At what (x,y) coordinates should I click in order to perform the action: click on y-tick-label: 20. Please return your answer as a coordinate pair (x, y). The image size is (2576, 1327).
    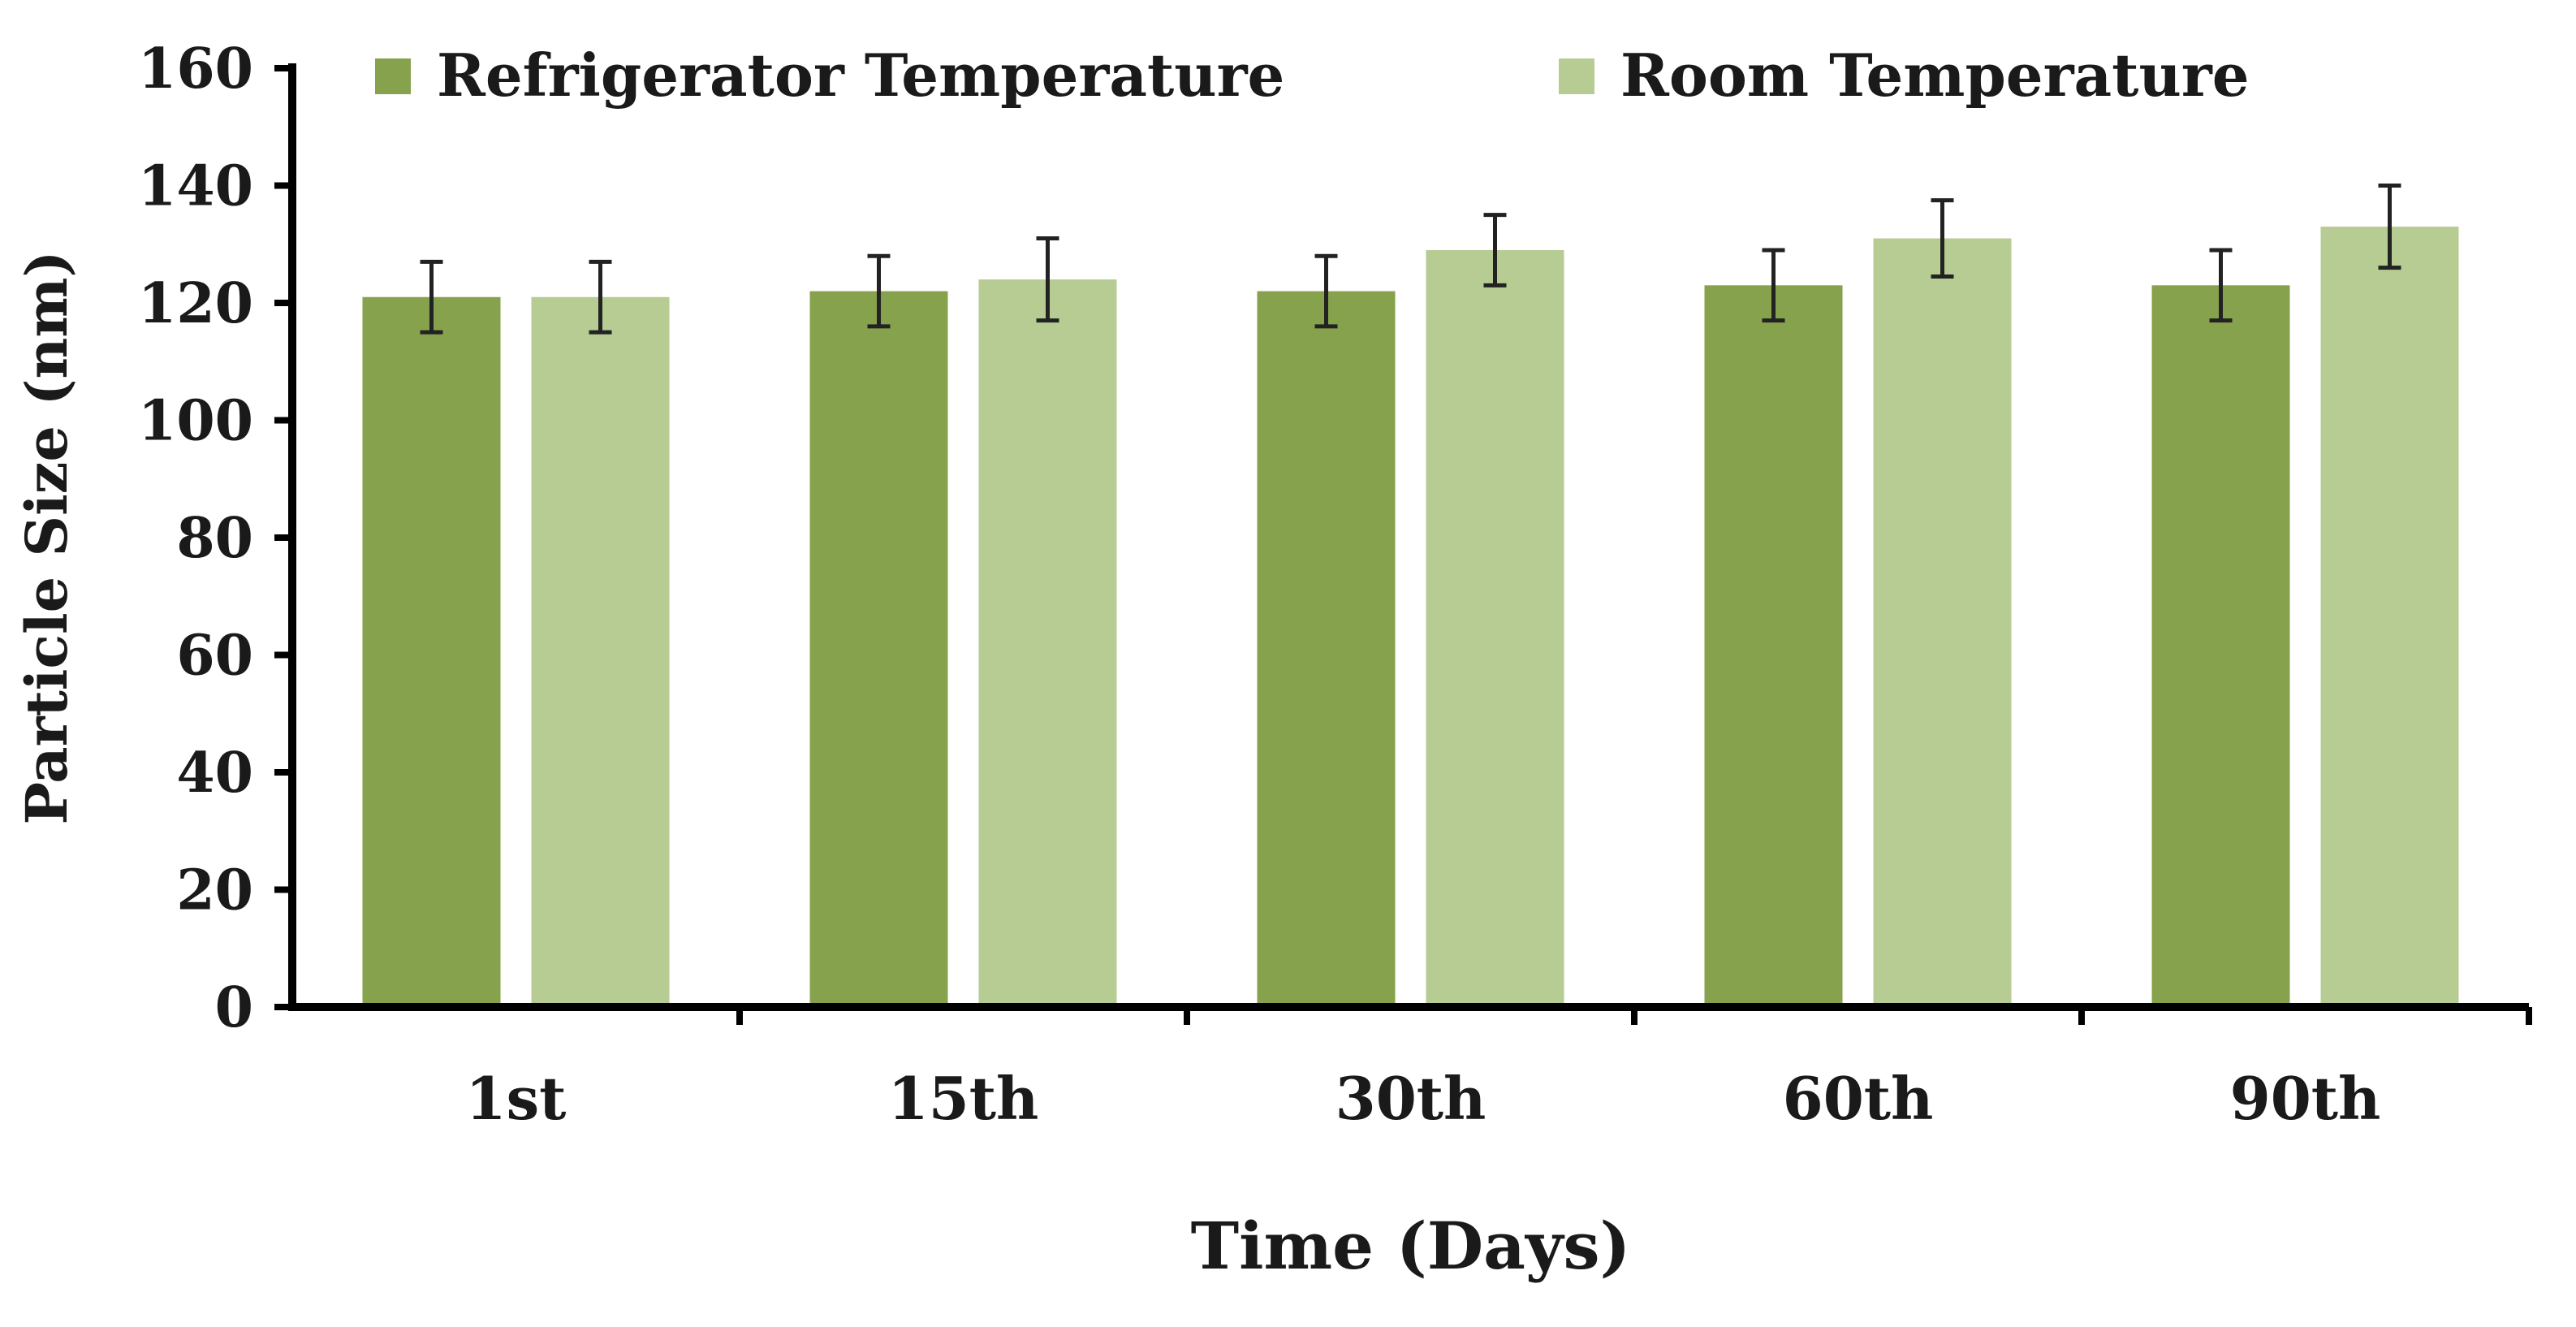
    Looking at the image, I should click on (214, 890).